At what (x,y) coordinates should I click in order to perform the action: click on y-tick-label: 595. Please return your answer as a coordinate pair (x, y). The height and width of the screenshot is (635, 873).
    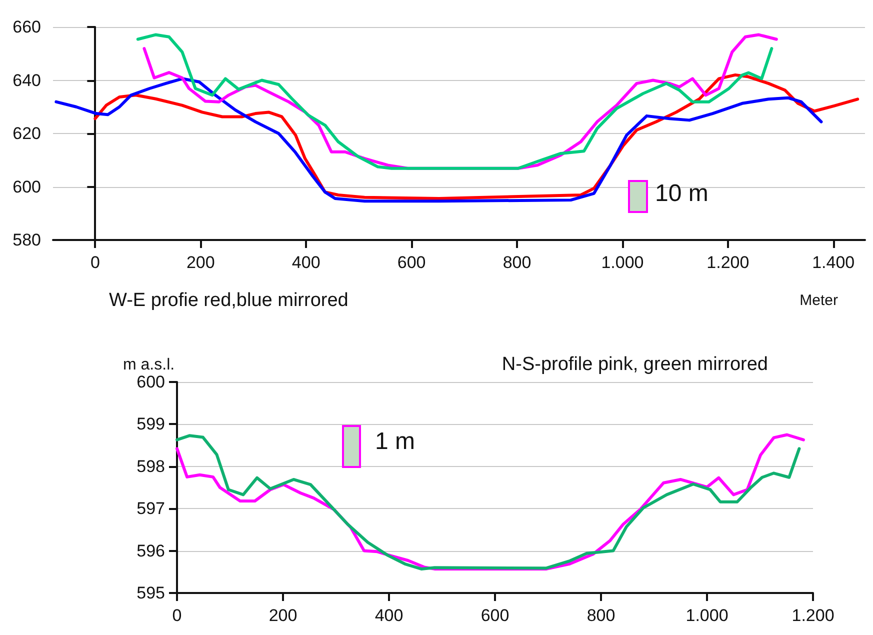
    Looking at the image, I should click on (150, 593).